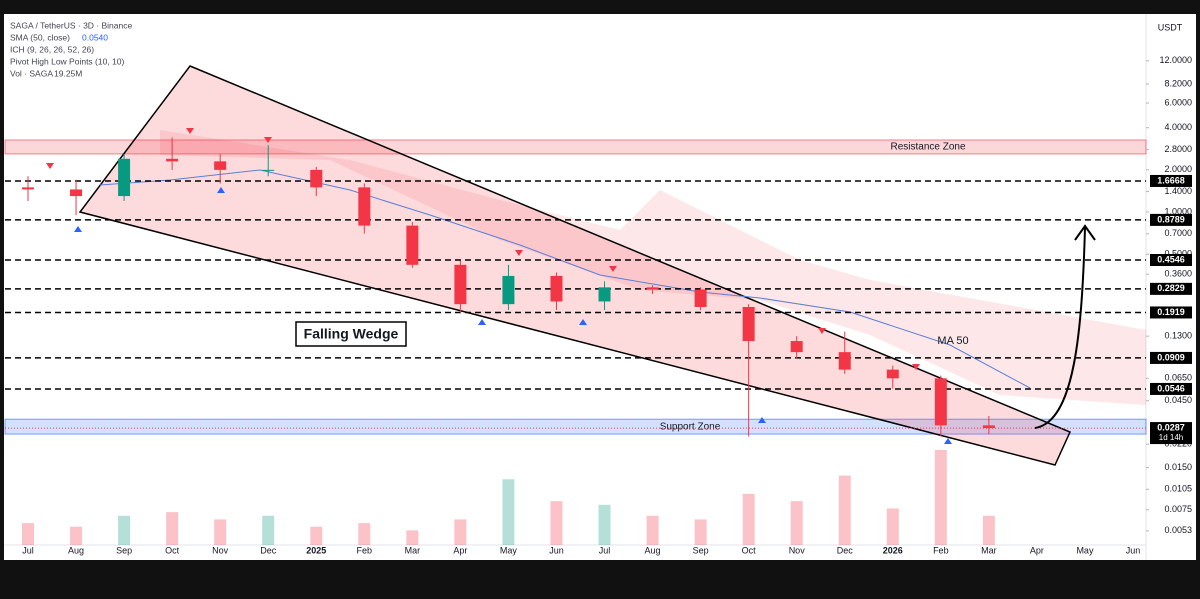 The image size is (1200, 599). What do you see at coordinates (1171, 437) in the screenshot?
I see `countdown: 1d 14h` at bounding box center [1171, 437].